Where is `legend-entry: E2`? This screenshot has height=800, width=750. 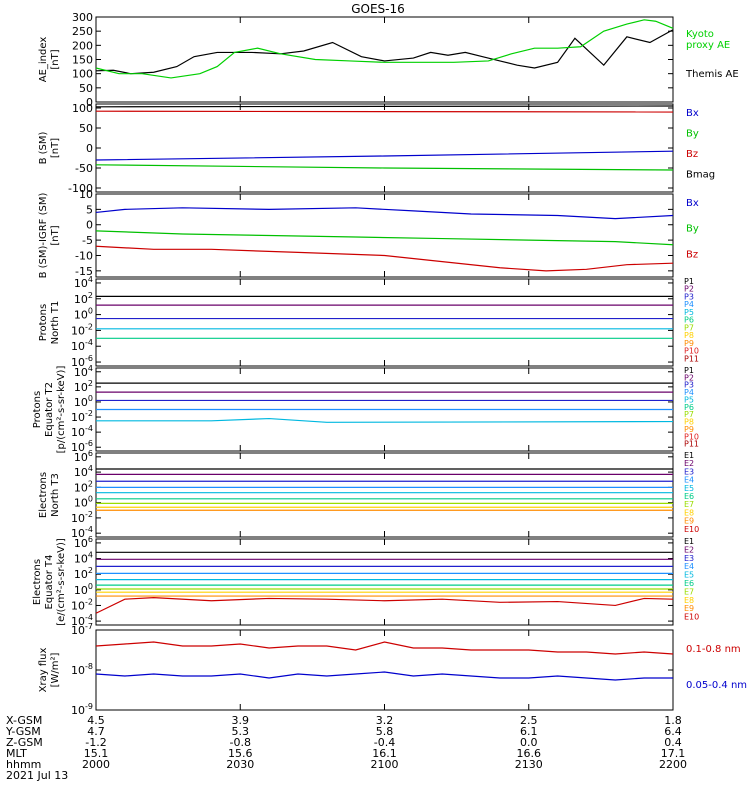
legend-entry: E2 is located at coordinates (689, 463).